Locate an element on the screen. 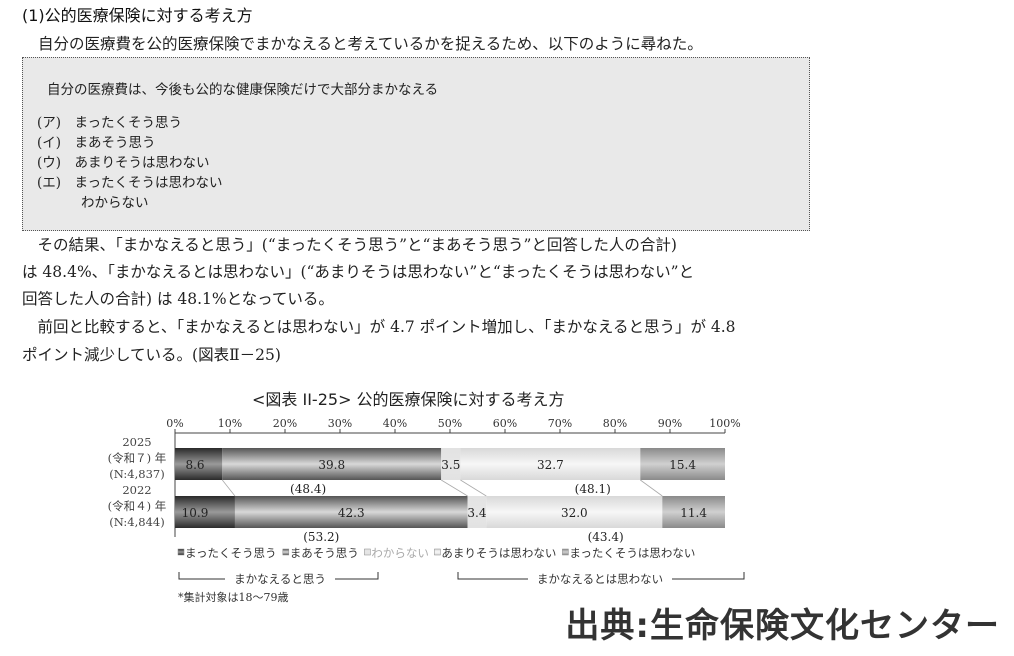  x-tick-label: 50% is located at coordinates (450, 423).